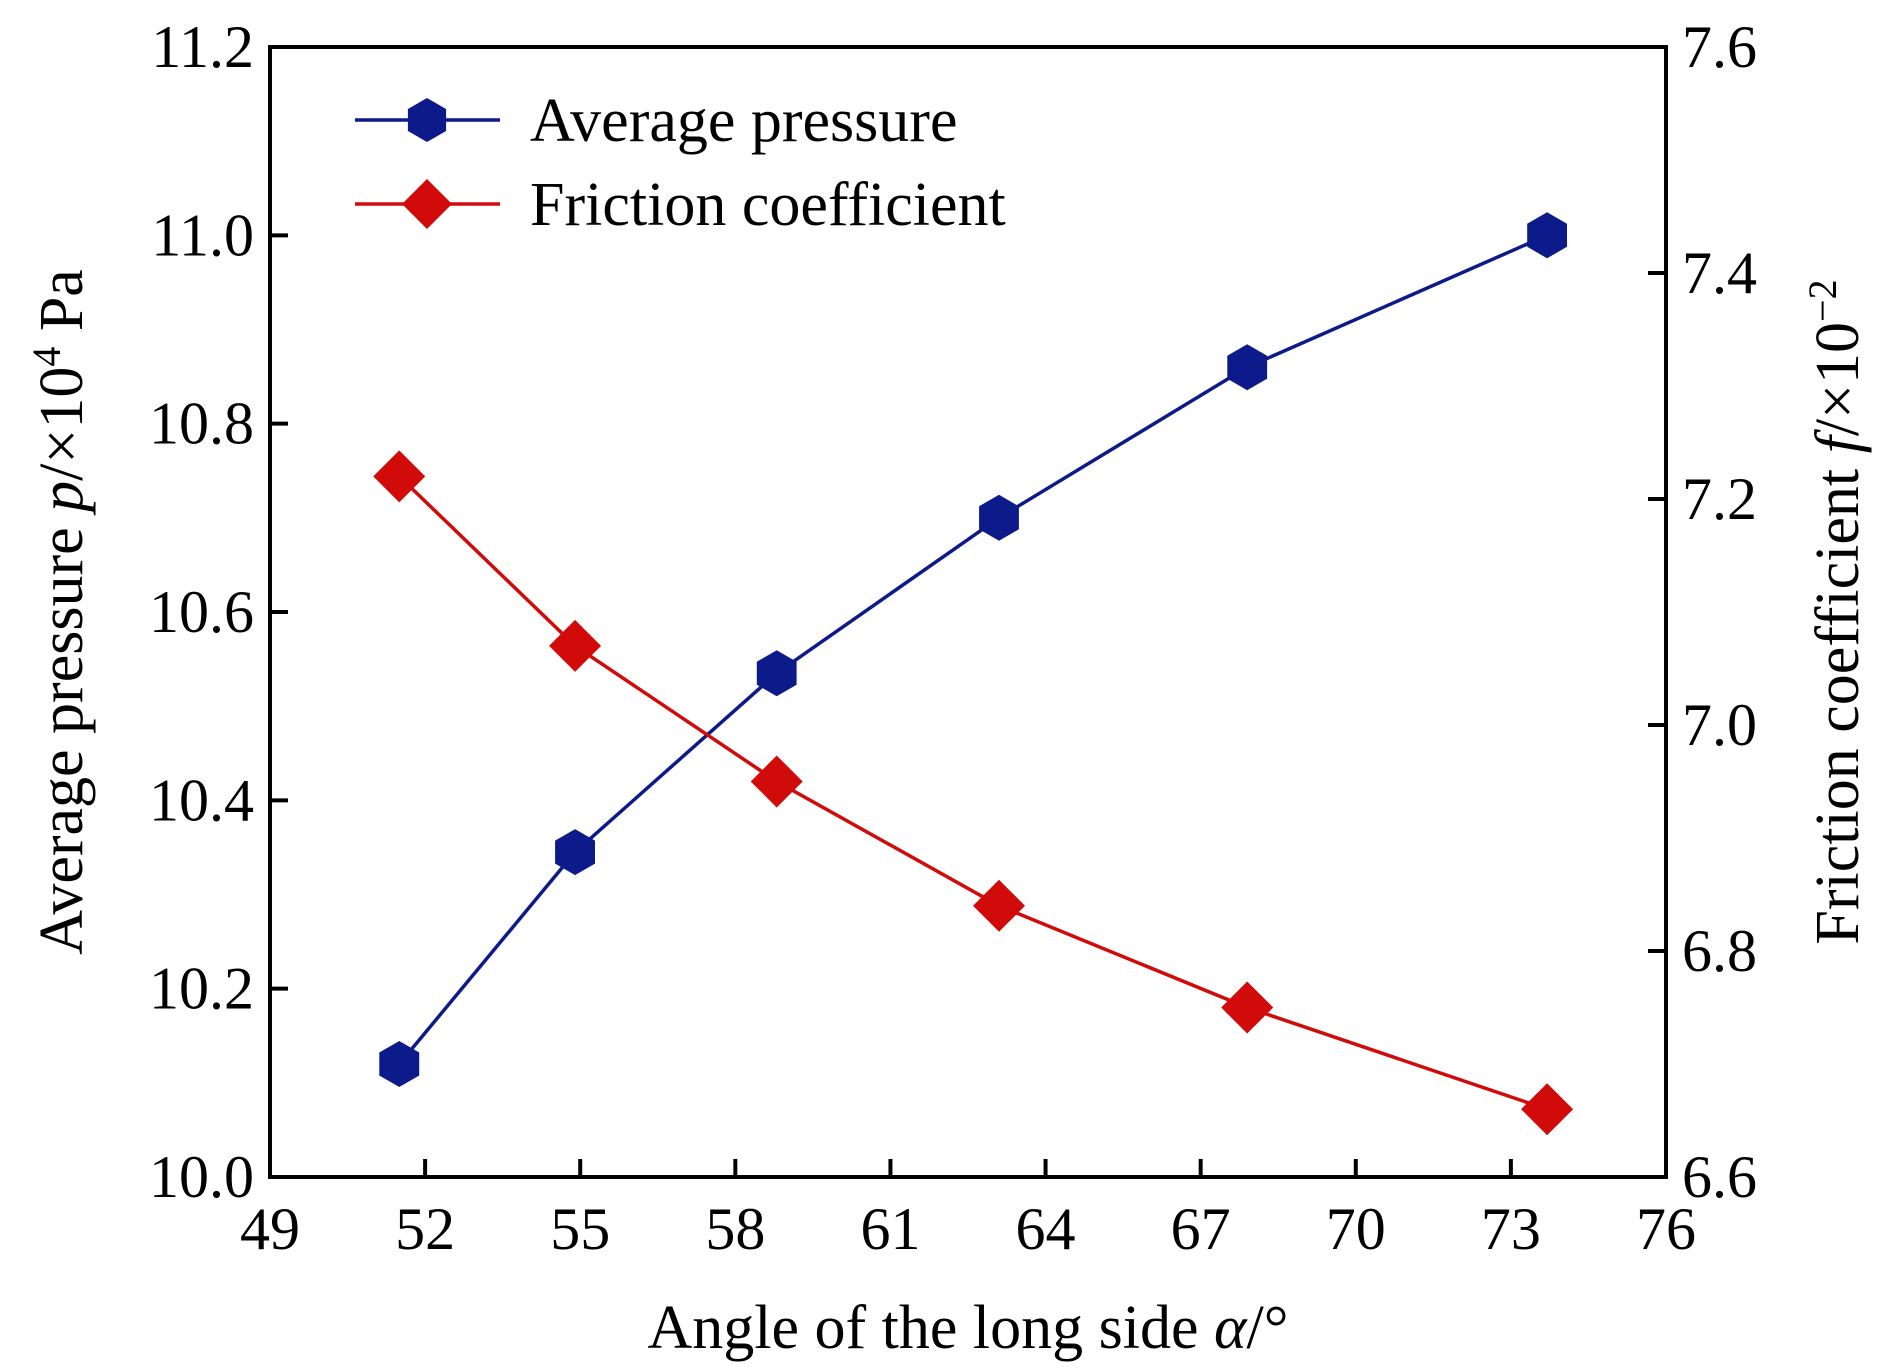 The image size is (1904, 1370). I want to click on x-tick-label: 52, so click(425, 1229).